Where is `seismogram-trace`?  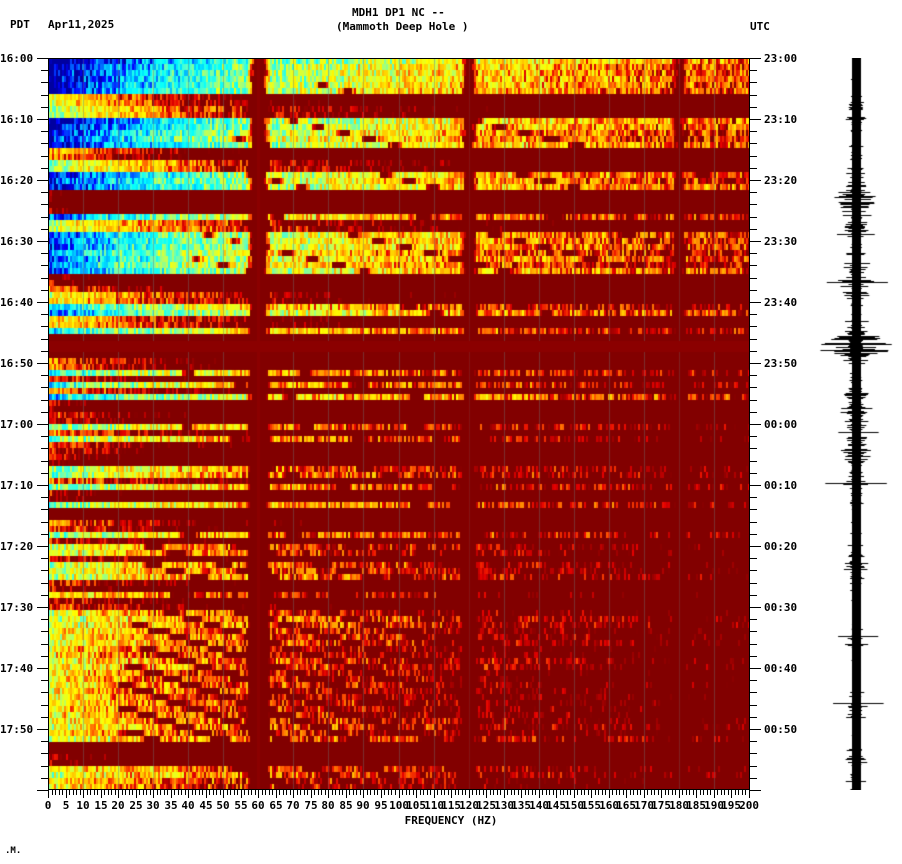
seismogram-trace is located at coordinates (856, 424).